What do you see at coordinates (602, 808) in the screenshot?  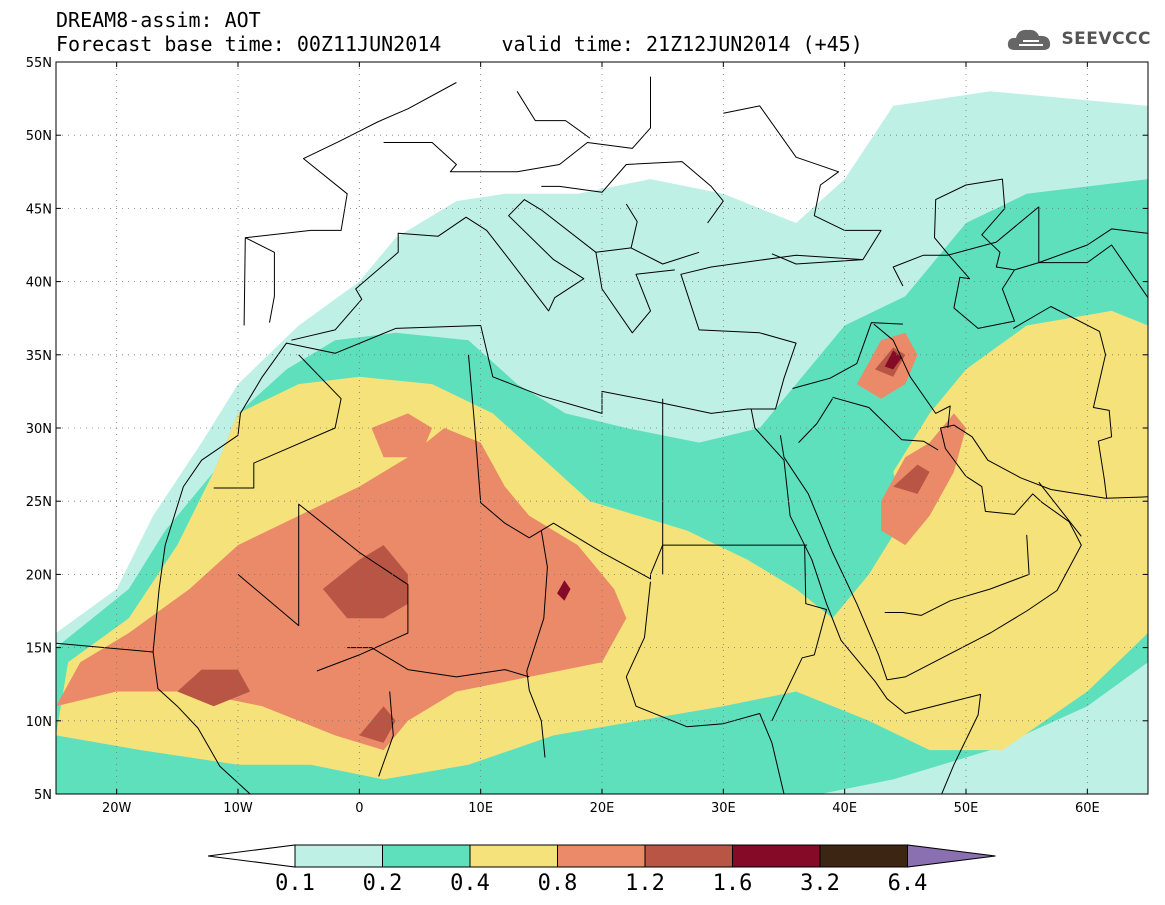 I see `lon-tick-label: 20E` at bounding box center [602, 808].